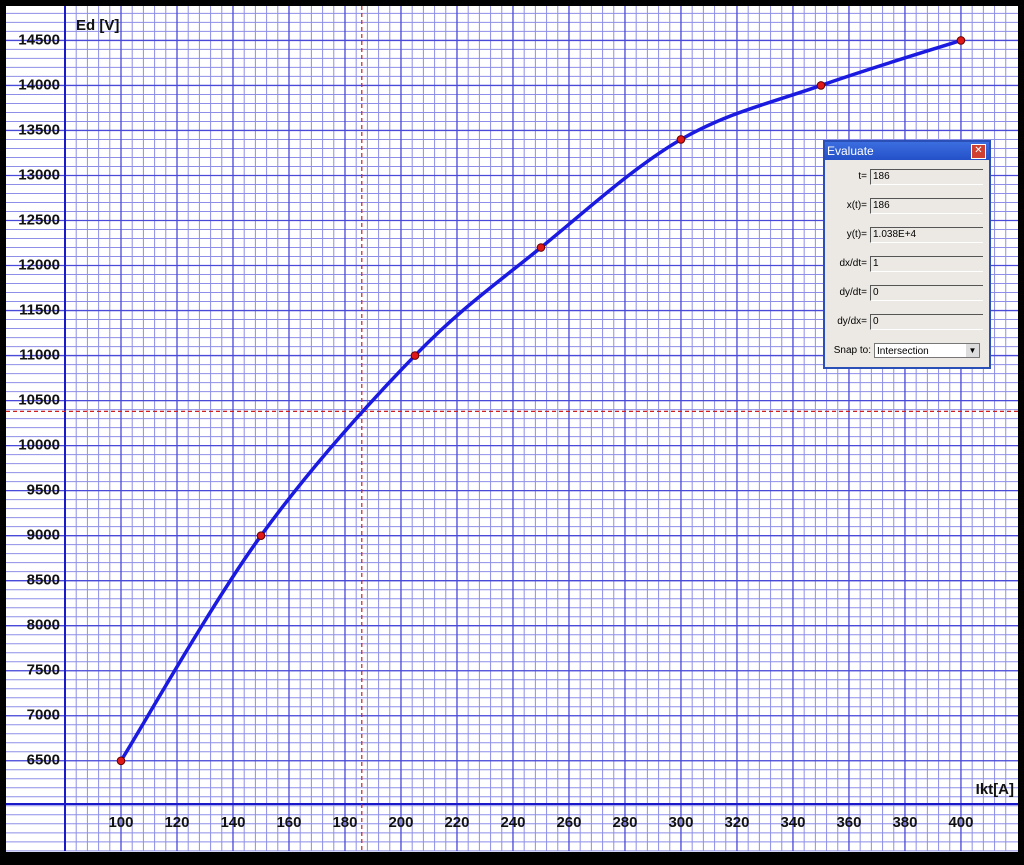 Image resolution: width=1024 pixels, height=865 pixels. Describe the element at coordinates (512, 822) in the screenshot. I see `x-tick-label: 240` at that location.